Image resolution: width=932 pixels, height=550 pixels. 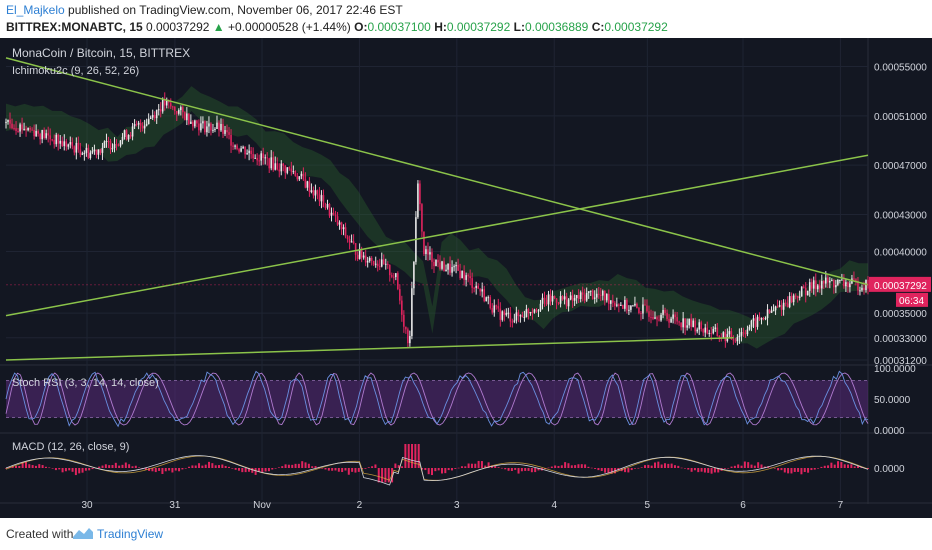 I want to click on close-label: C:, so click(x=598, y=27).